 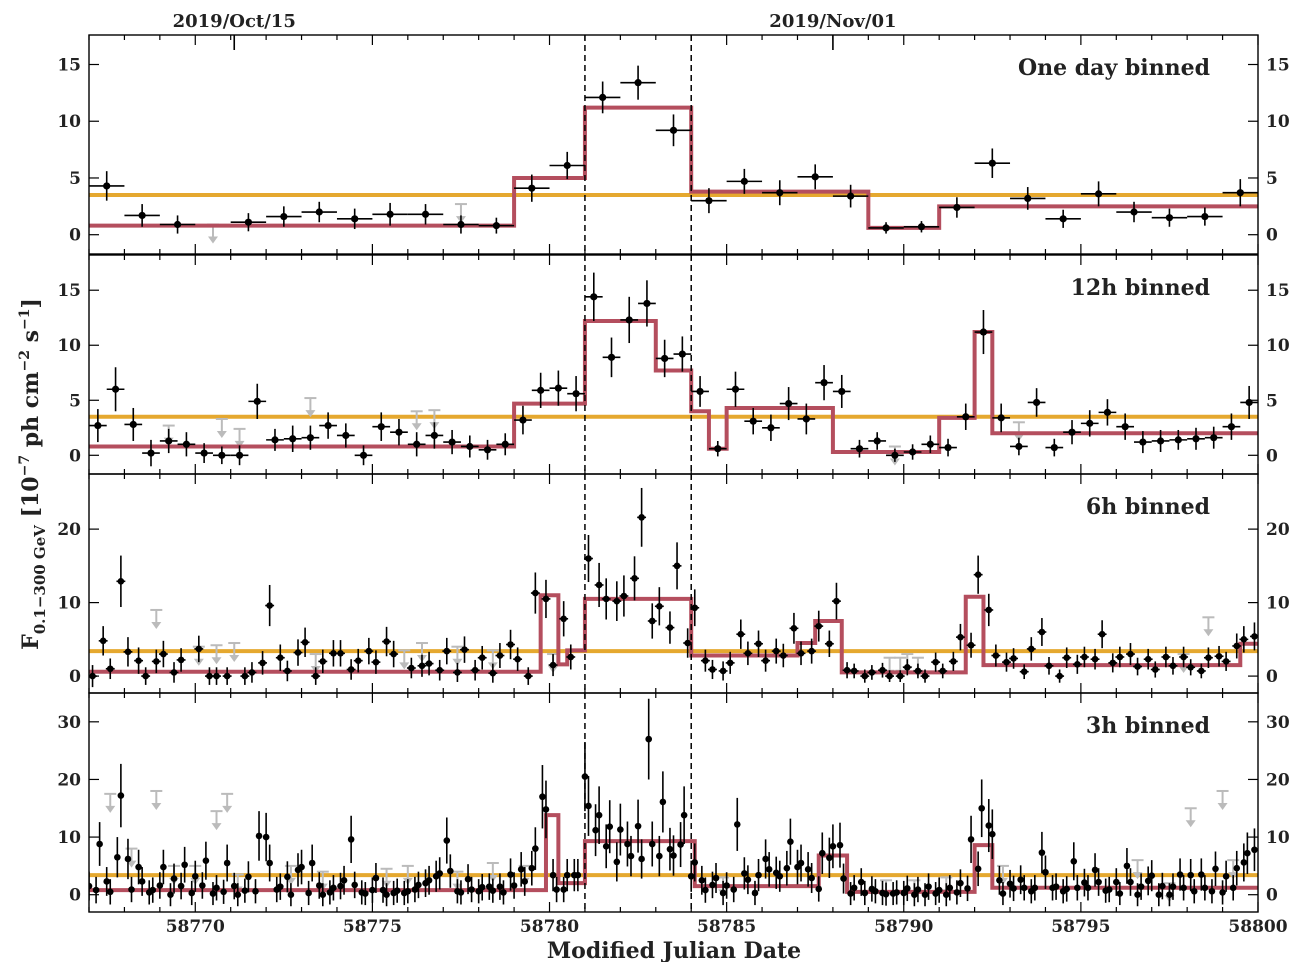 What do you see at coordinates (492, 879) in the screenshot?
I see `upper-limit-arrowhead` at bounding box center [492, 879].